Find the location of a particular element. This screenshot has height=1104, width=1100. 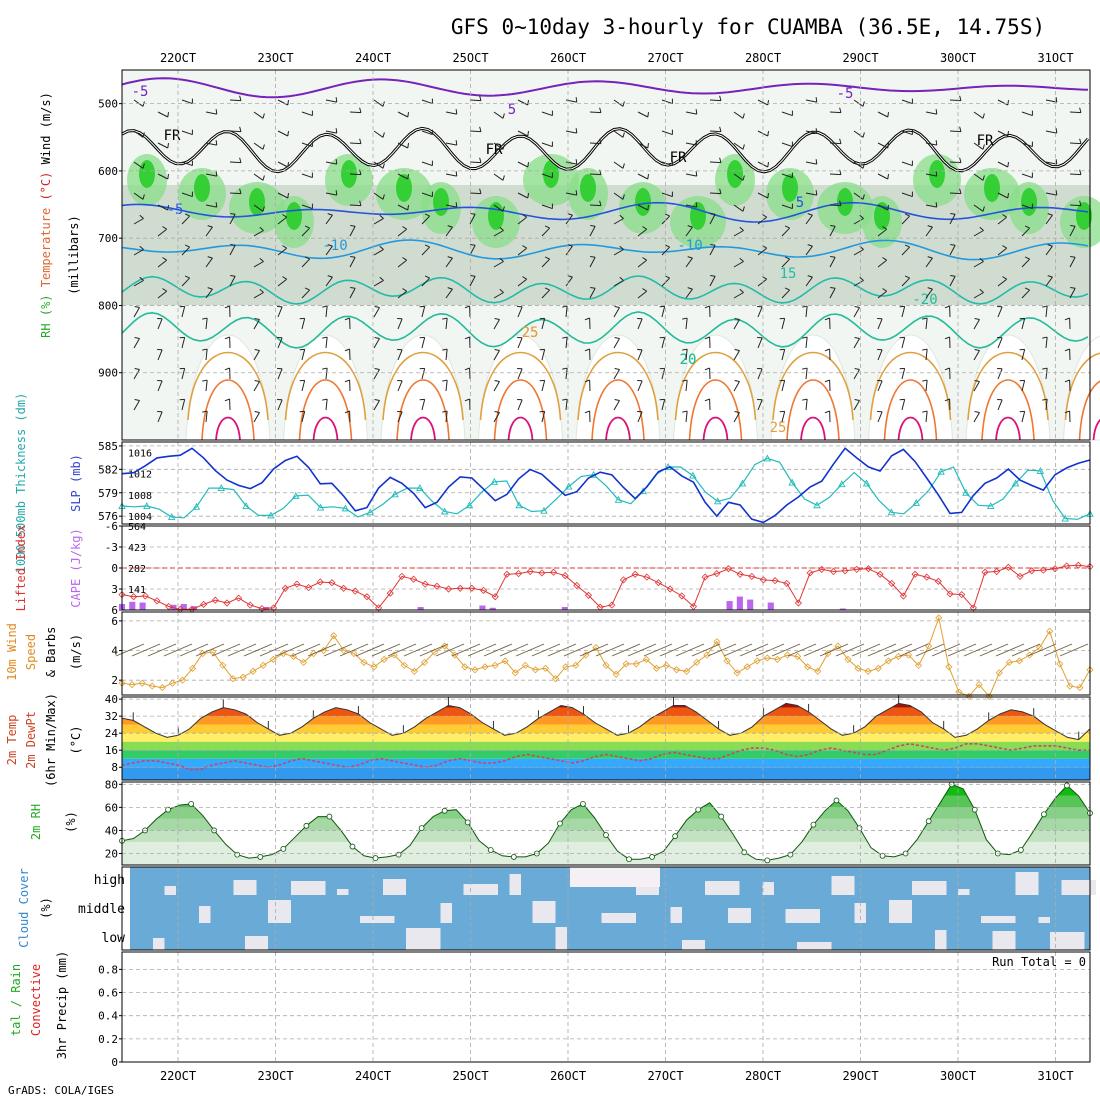

temp2m-ytick: 32 is located at coordinates (111, 716).